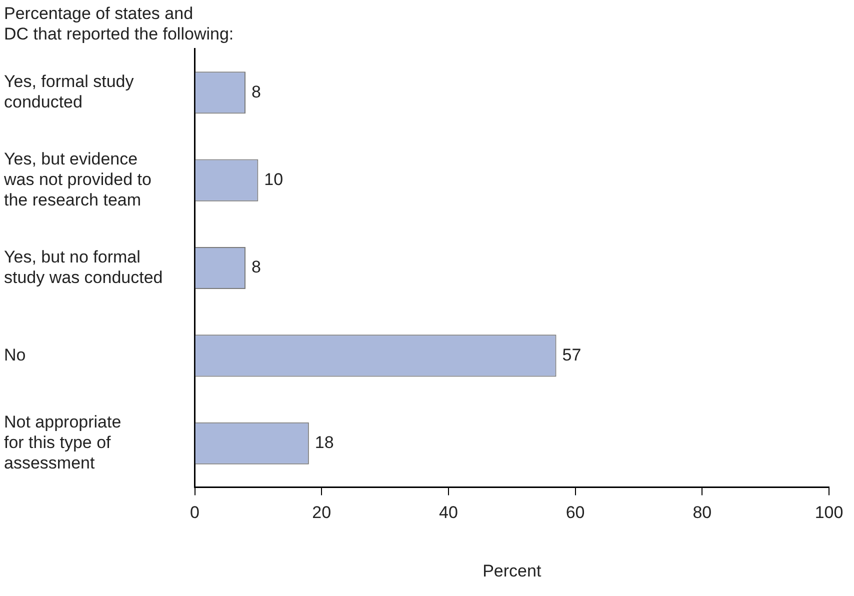  Describe the element at coordinates (77, 180) in the screenshot. I see `y-tick-label: Yes, but evidence was not provided to the research team` at that location.